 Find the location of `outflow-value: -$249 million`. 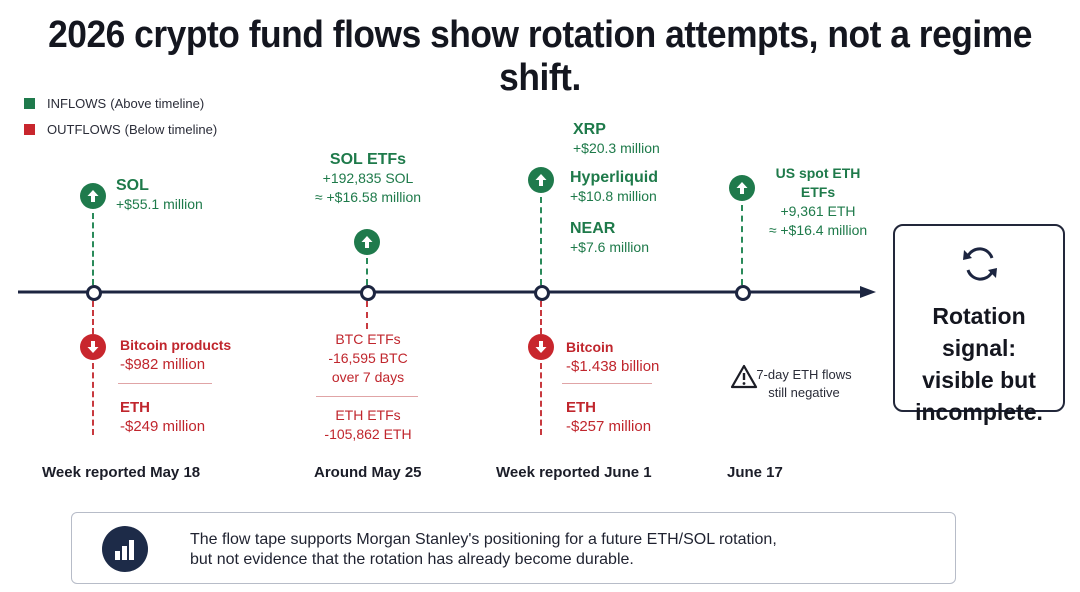

outflow-value: -$249 million is located at coordinates (163, 426).